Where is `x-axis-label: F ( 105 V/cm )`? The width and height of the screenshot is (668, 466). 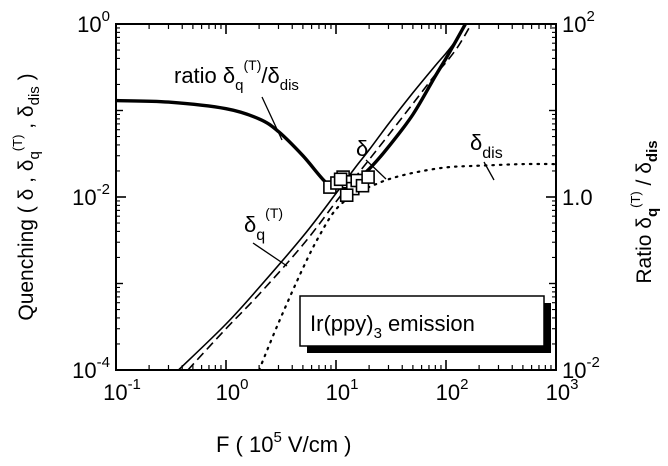 x-axis-label: F ( 105 V/cm ) is located at coordinates (283, 443).